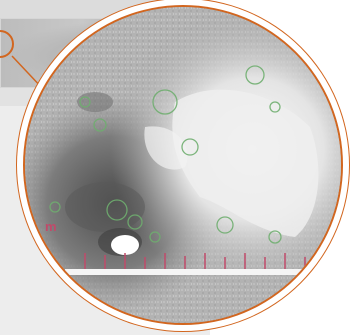  Describe the element at coordinates (51, 226) in the screenshot. I see `scale-label: m` at that location.